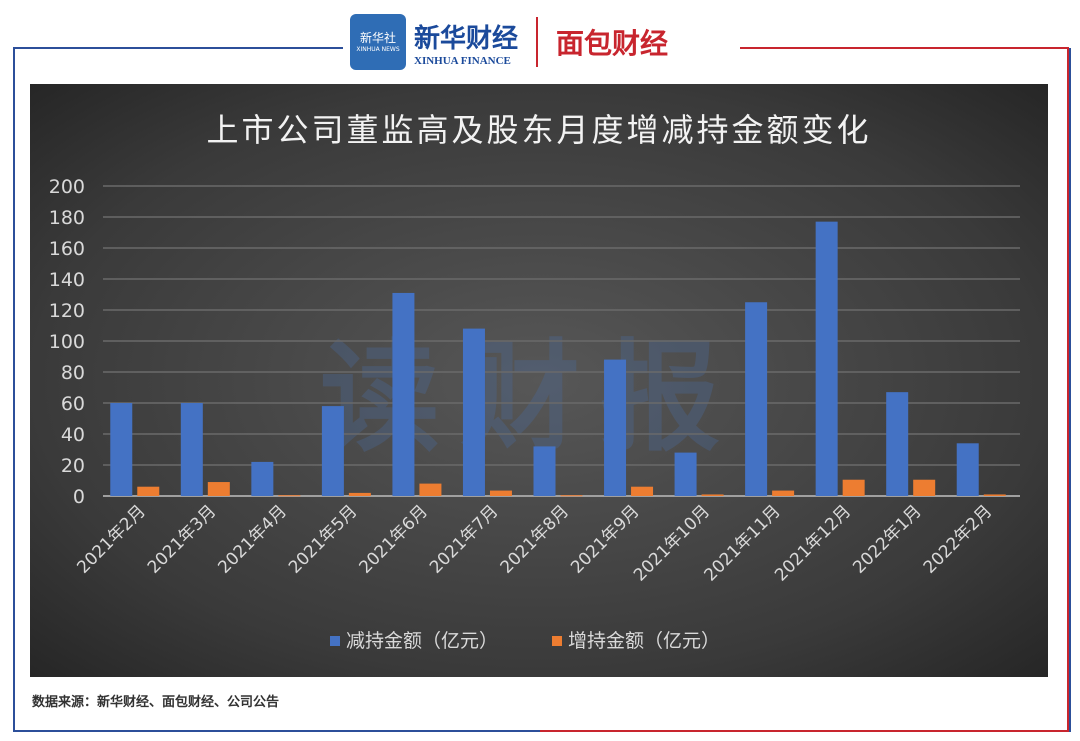 This screenshot has height=741, width=1080. I want to click on mianbao-logo: 面包财经, so click(612, 43).